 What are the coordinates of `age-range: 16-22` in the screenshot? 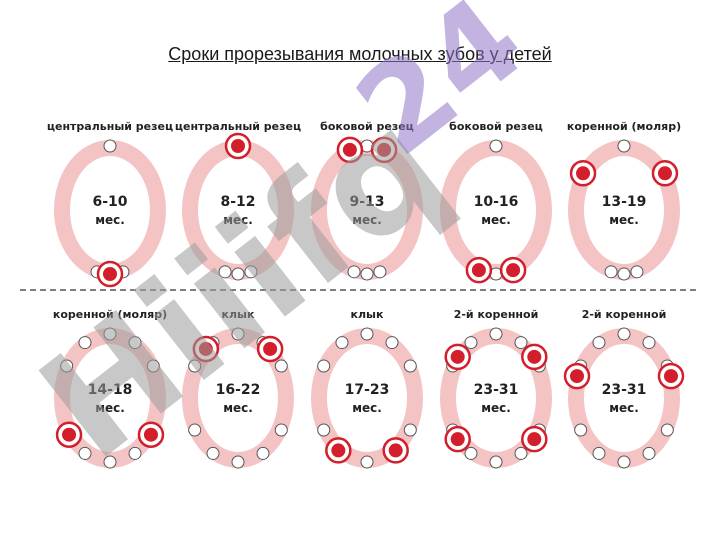 It's located at (238, 390).